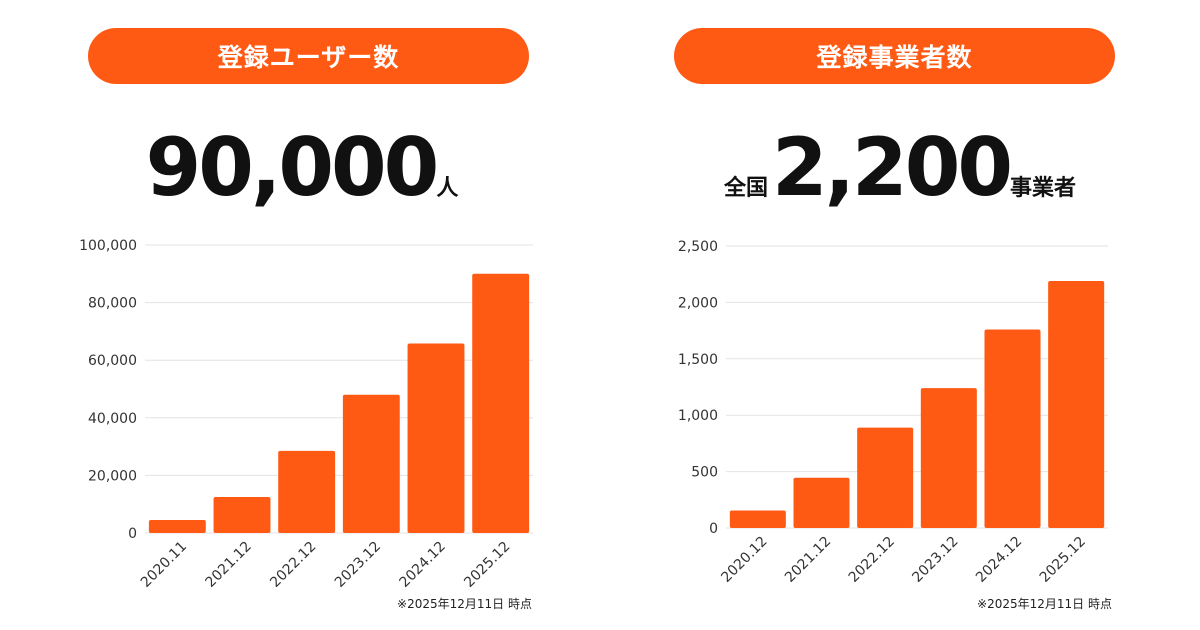 The width and height of the screenshot is (1200, 630). Describe the element at coordinates (704, 473) in the screenshot. I see `y-tick-label: 500` at that location.